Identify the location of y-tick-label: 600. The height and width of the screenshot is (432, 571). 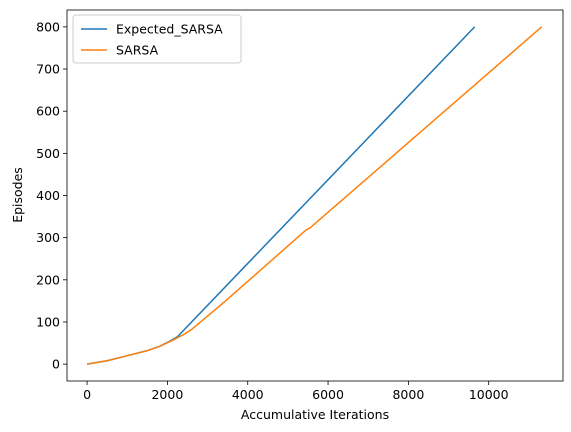
(48, 111).